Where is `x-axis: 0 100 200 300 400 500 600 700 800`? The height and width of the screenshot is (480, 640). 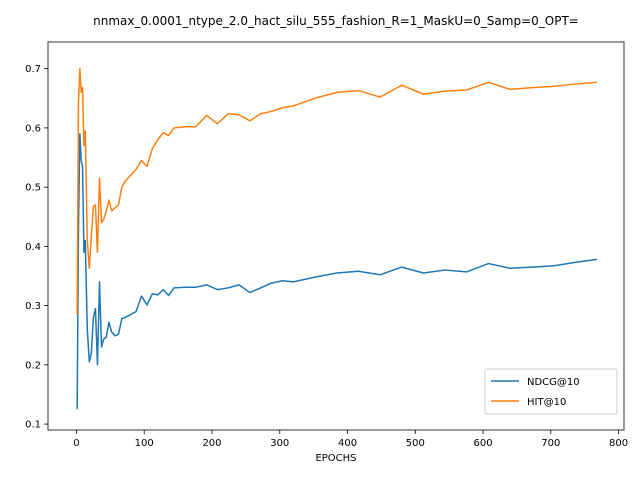
x-axis: 0 100 200 300 400 500 600 700 800 is located at coordinates (350, 439).